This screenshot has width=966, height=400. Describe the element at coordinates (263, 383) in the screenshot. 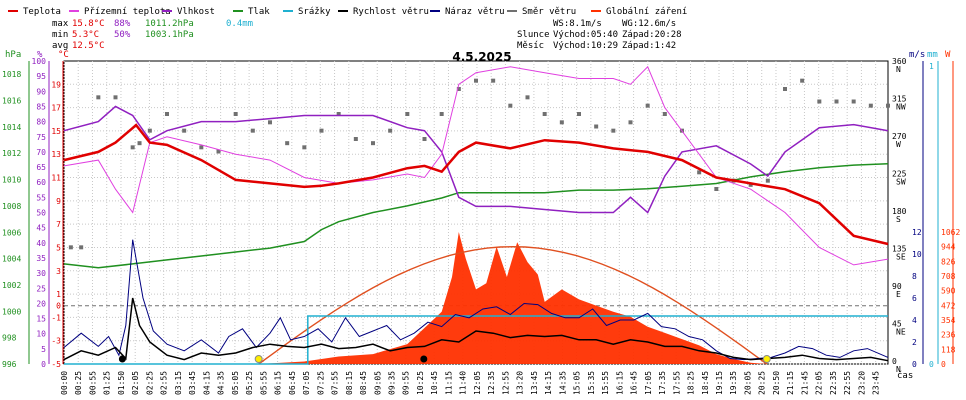

I see `tick-x: 05:55` at that location.